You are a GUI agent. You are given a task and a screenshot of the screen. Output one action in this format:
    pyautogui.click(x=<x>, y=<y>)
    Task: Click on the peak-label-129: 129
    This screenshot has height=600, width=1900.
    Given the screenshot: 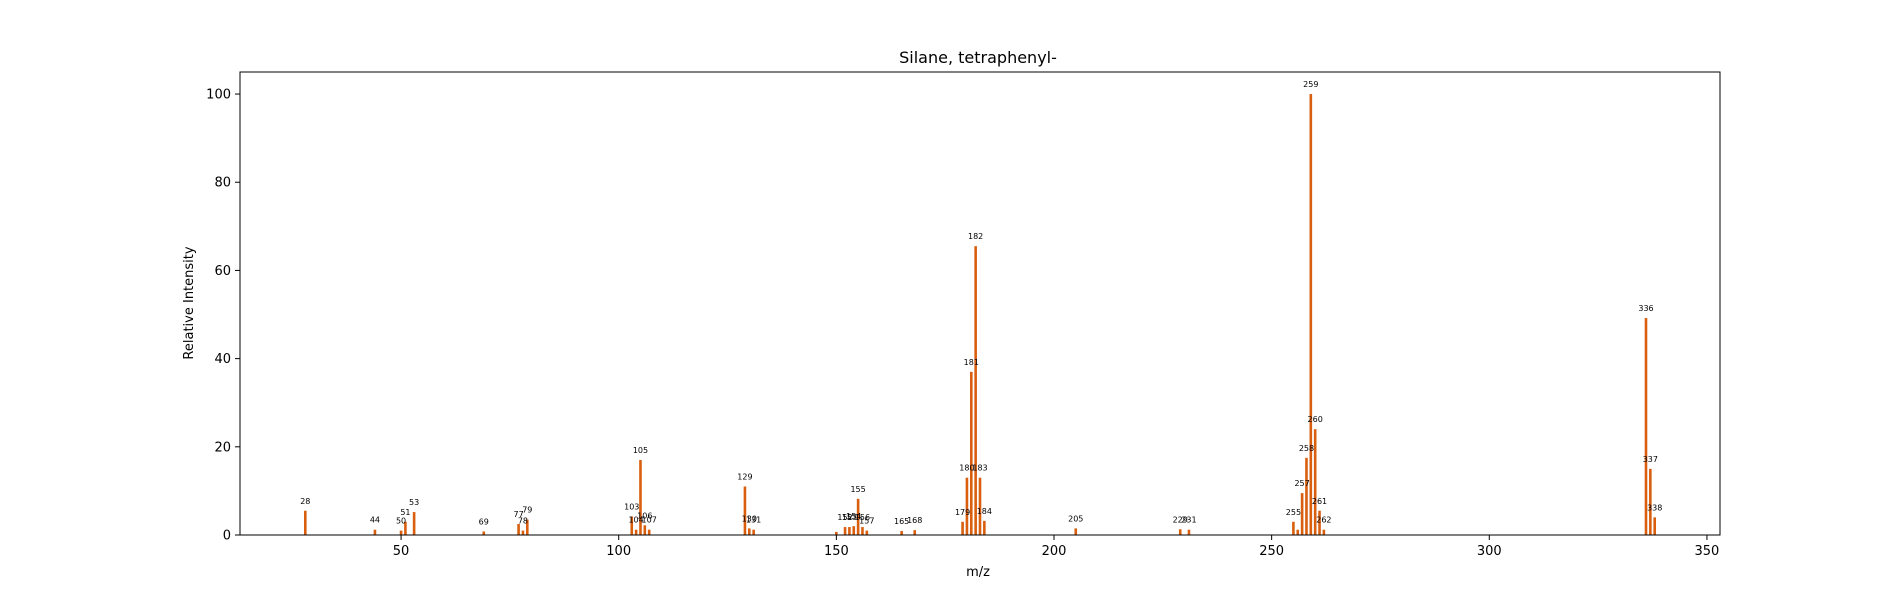 What is the action you would take?
    pyautogui.click(x=744, y=477)
    